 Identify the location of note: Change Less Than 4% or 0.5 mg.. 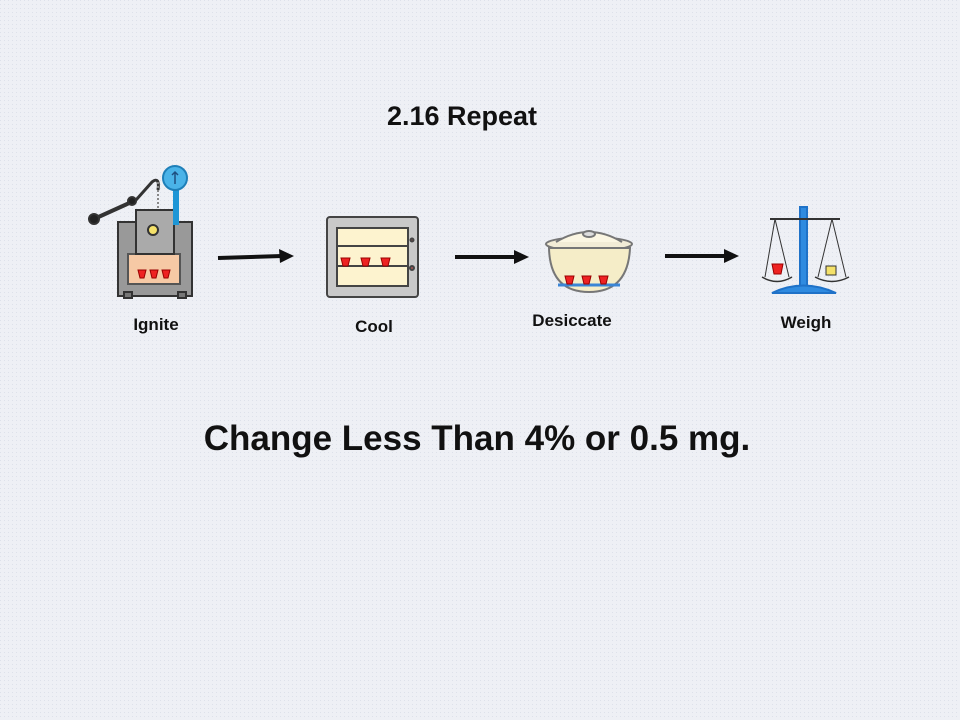
(477, 438).